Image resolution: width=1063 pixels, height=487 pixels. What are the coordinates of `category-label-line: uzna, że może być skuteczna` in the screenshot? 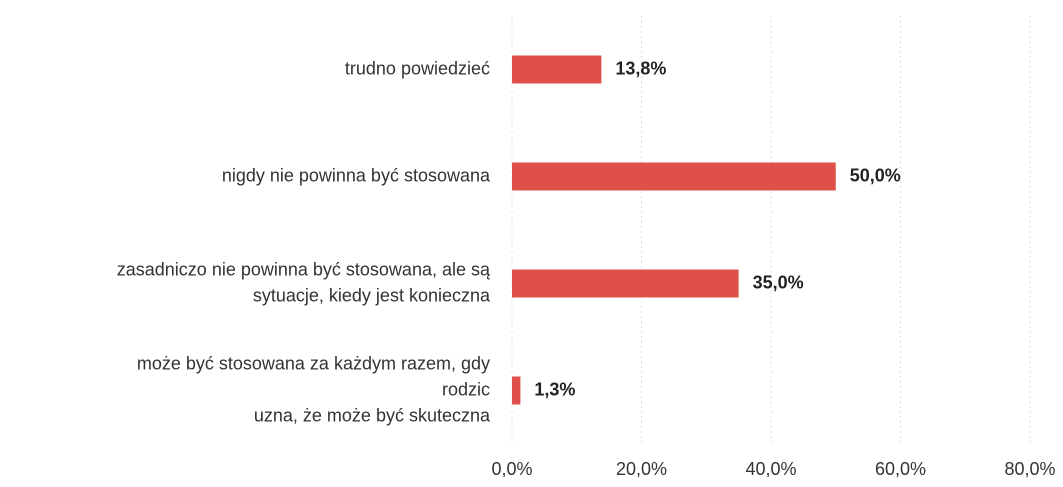 It's located at (372, 415).